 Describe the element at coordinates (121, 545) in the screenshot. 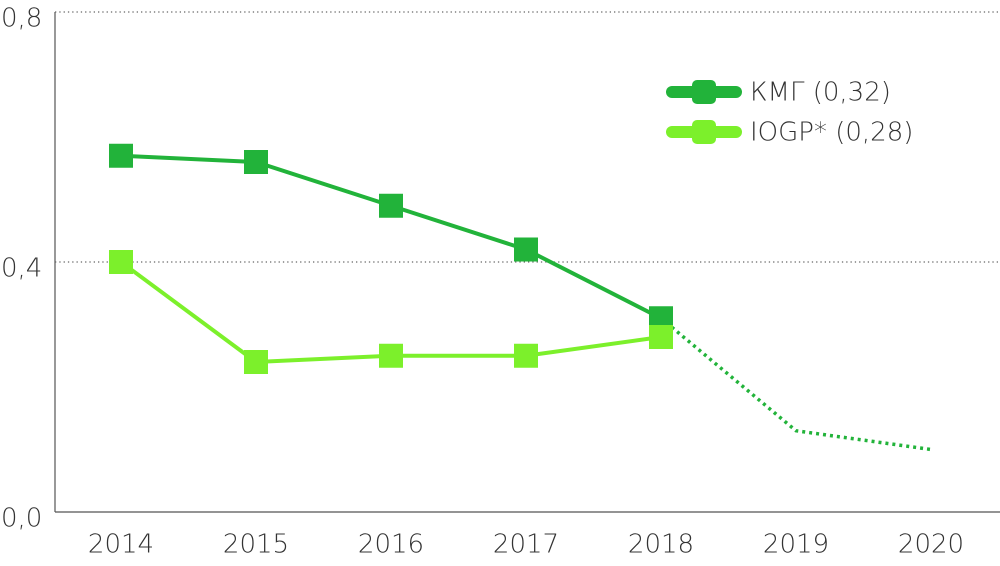

I see `x-tick-label: 2014` at that location.